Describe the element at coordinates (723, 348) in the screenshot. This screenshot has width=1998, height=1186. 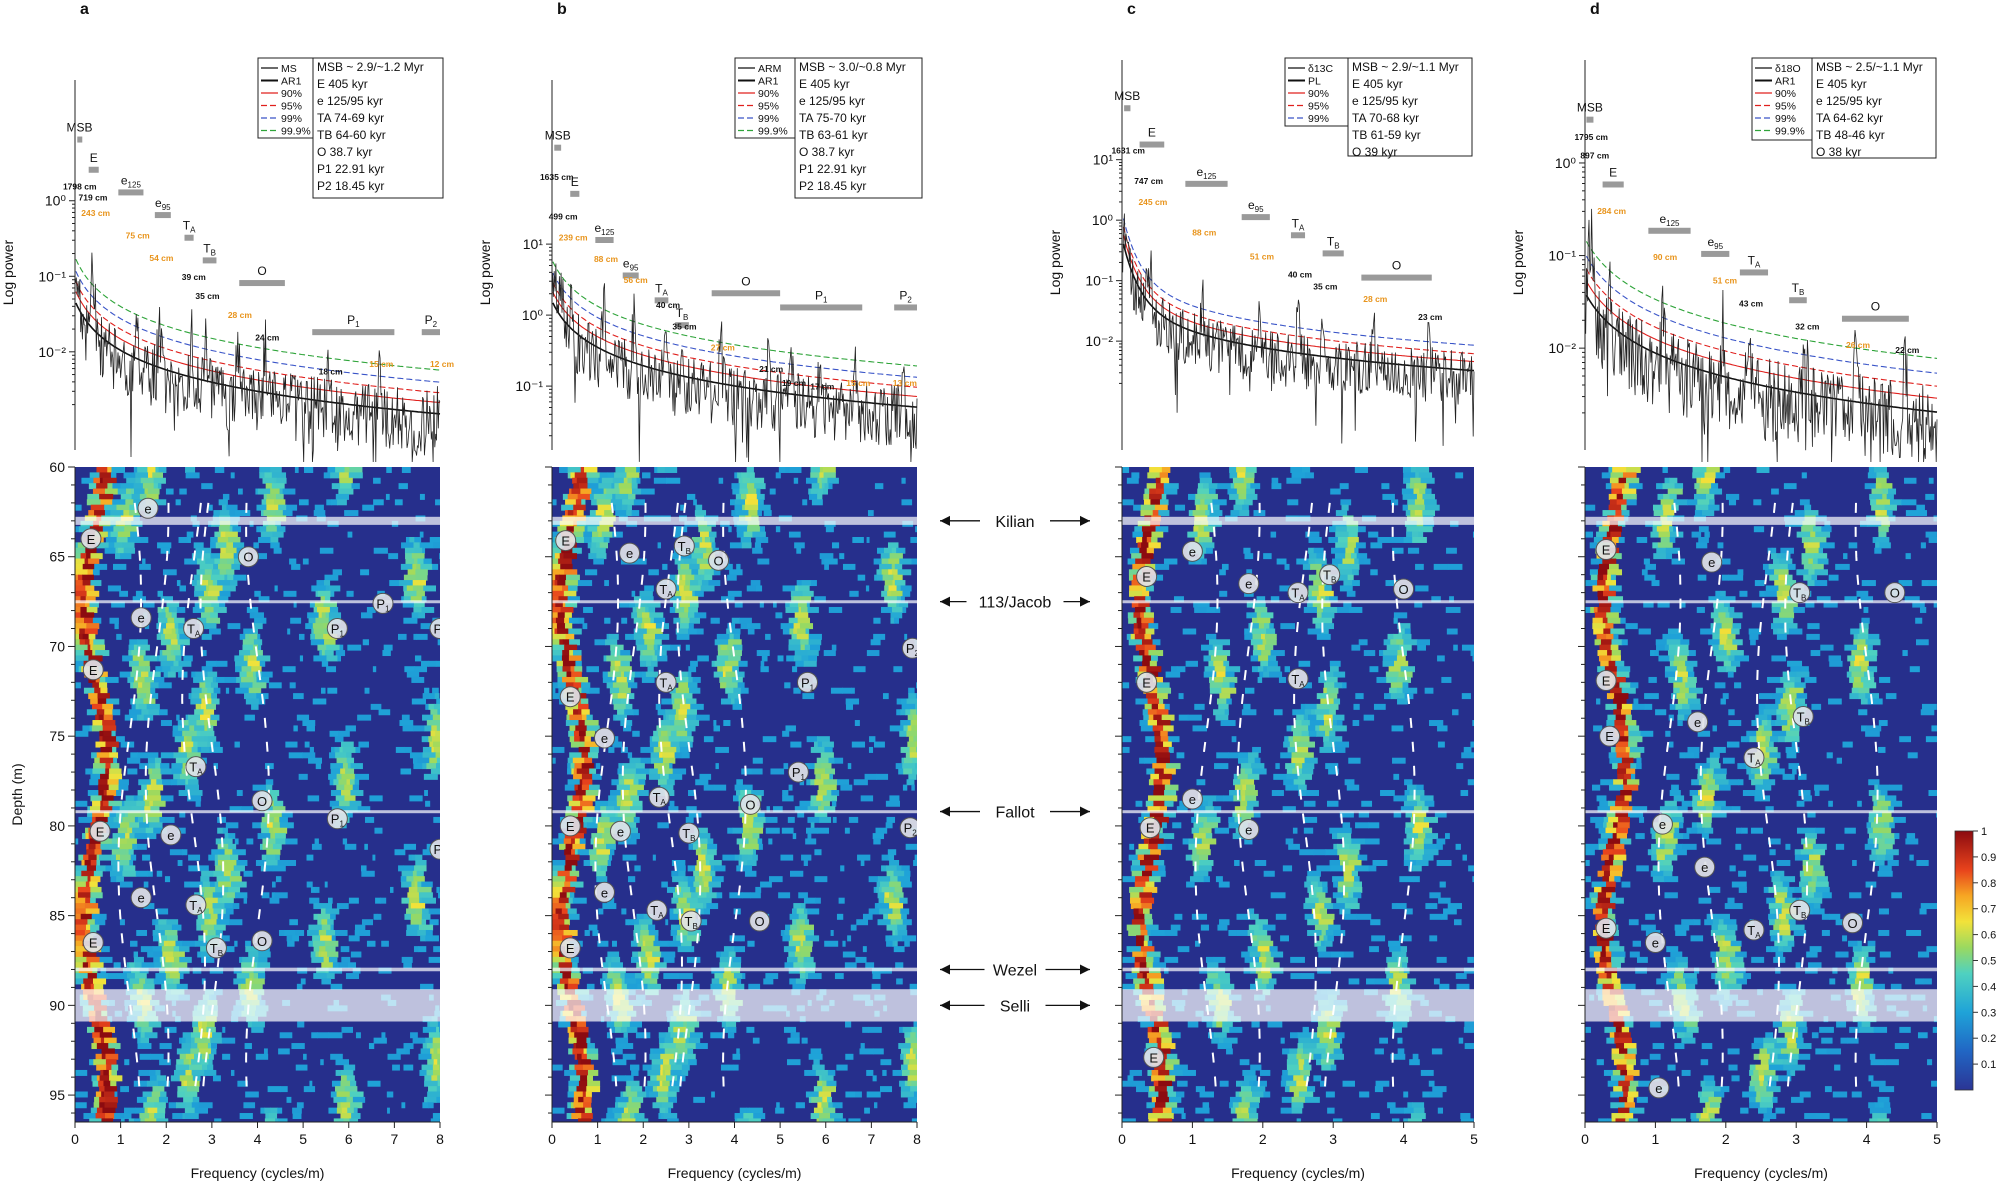
I see `peak-label: 27 cm` at that location.